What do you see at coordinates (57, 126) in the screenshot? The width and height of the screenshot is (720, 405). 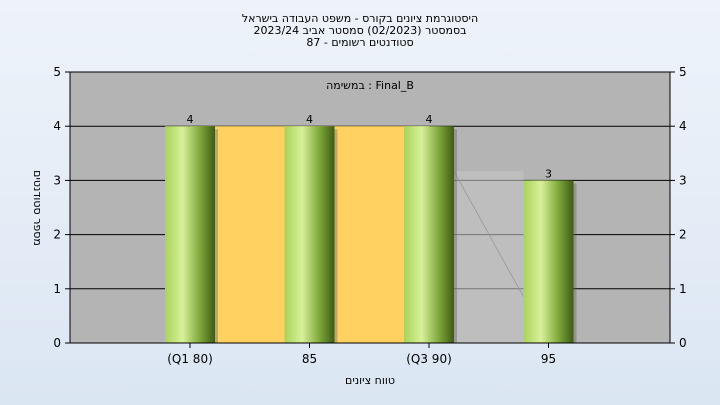 I see `y-tick-label-left-4: 4` at bounding box center [57, 126].